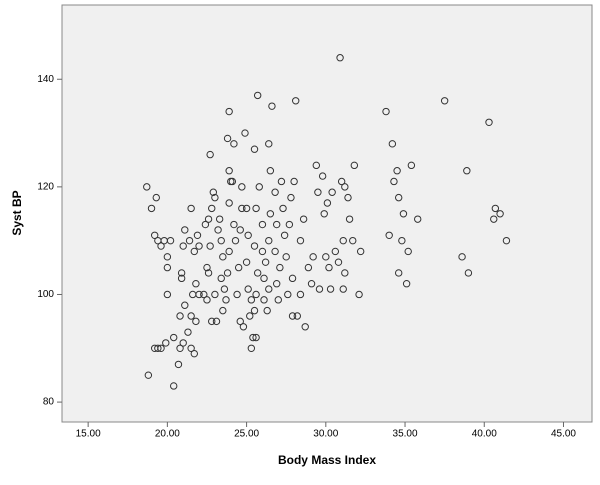 The image size is (600, 485). Describe the element at coordinates (49, 402) in the screenshot. I see `y-tick-label: 80` at that location.